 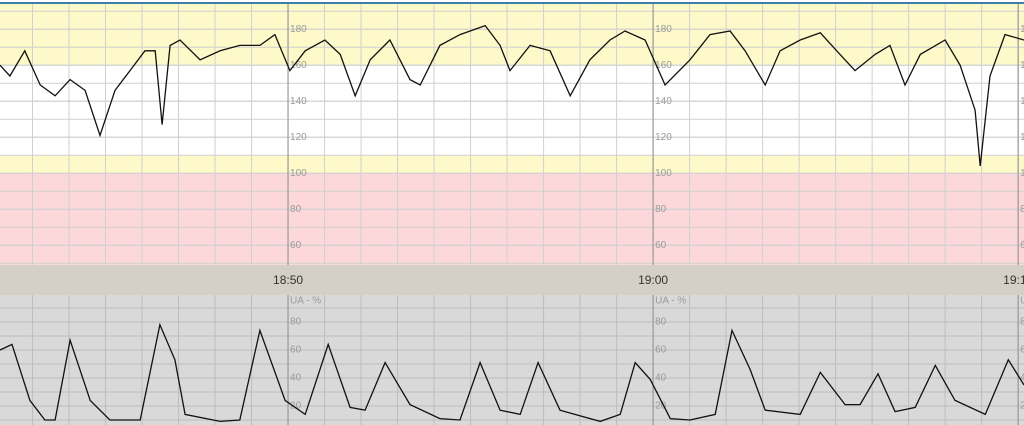 I want to click on time-label: 19:10, so click(x=1013, y=280).